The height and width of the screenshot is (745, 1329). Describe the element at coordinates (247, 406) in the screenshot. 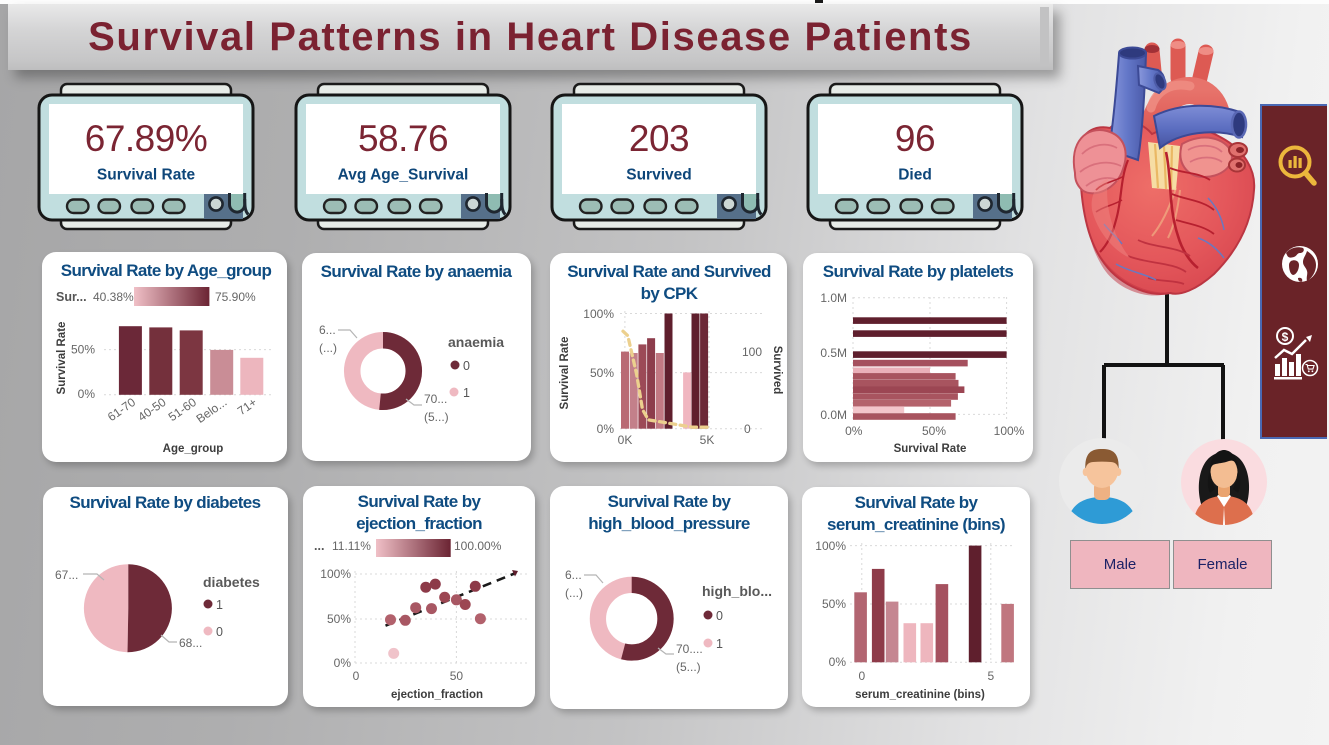

I see `svg-text: 71+` at that location.